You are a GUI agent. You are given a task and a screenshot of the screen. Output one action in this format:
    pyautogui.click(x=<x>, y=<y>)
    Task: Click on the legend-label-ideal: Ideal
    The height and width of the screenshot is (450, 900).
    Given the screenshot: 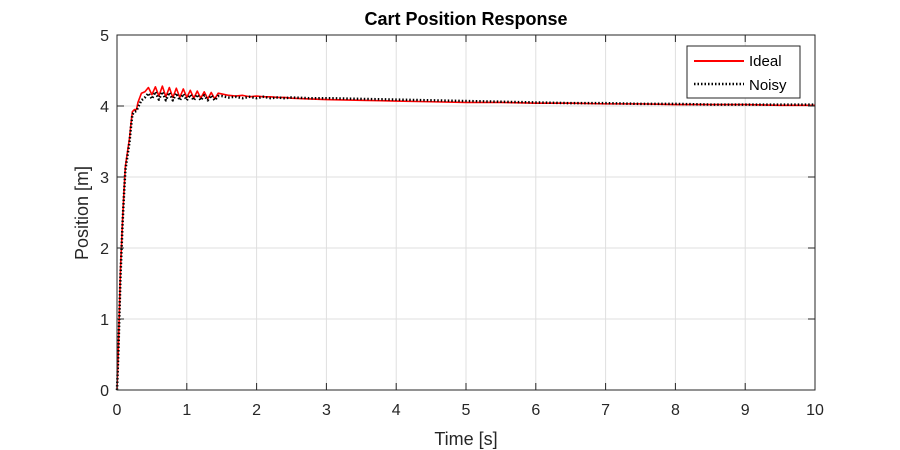 What is the action you would take?
    pyautogui.click(x=765, y=61)
    